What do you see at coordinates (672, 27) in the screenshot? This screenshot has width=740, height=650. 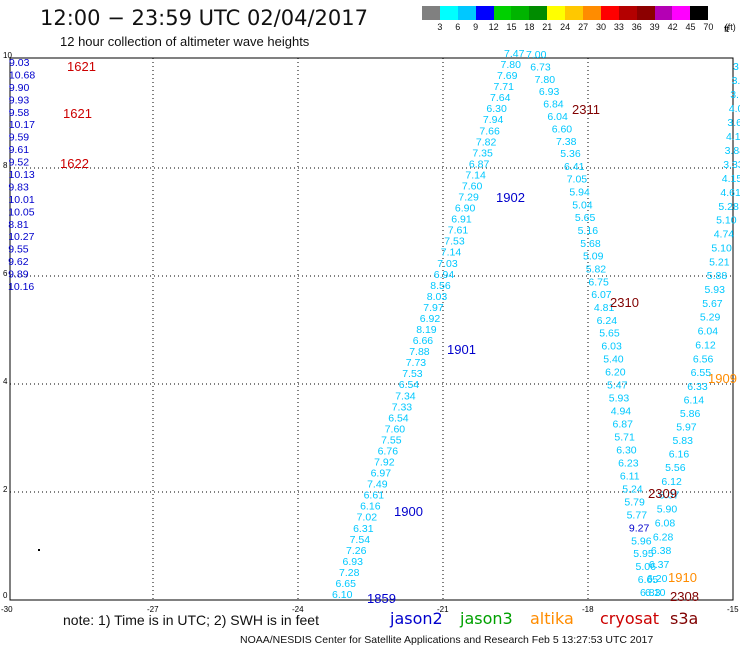 I see `color-scale-label: 42` at bounding box center [672, 27].